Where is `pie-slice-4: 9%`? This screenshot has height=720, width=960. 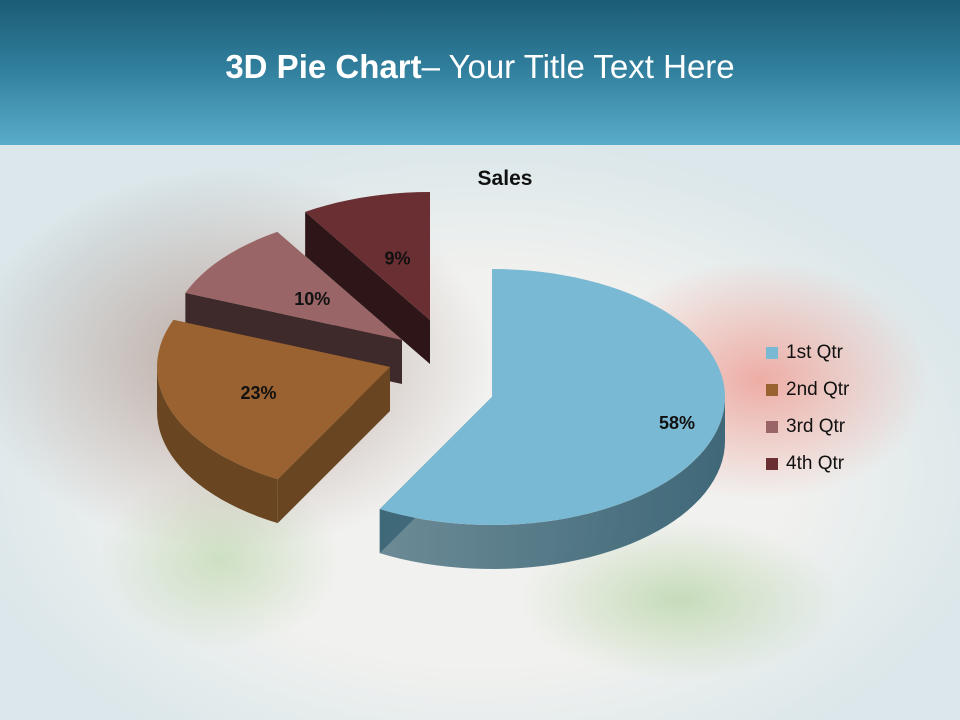
pie-slice-4: 9% is located at coordinates (367, 278).